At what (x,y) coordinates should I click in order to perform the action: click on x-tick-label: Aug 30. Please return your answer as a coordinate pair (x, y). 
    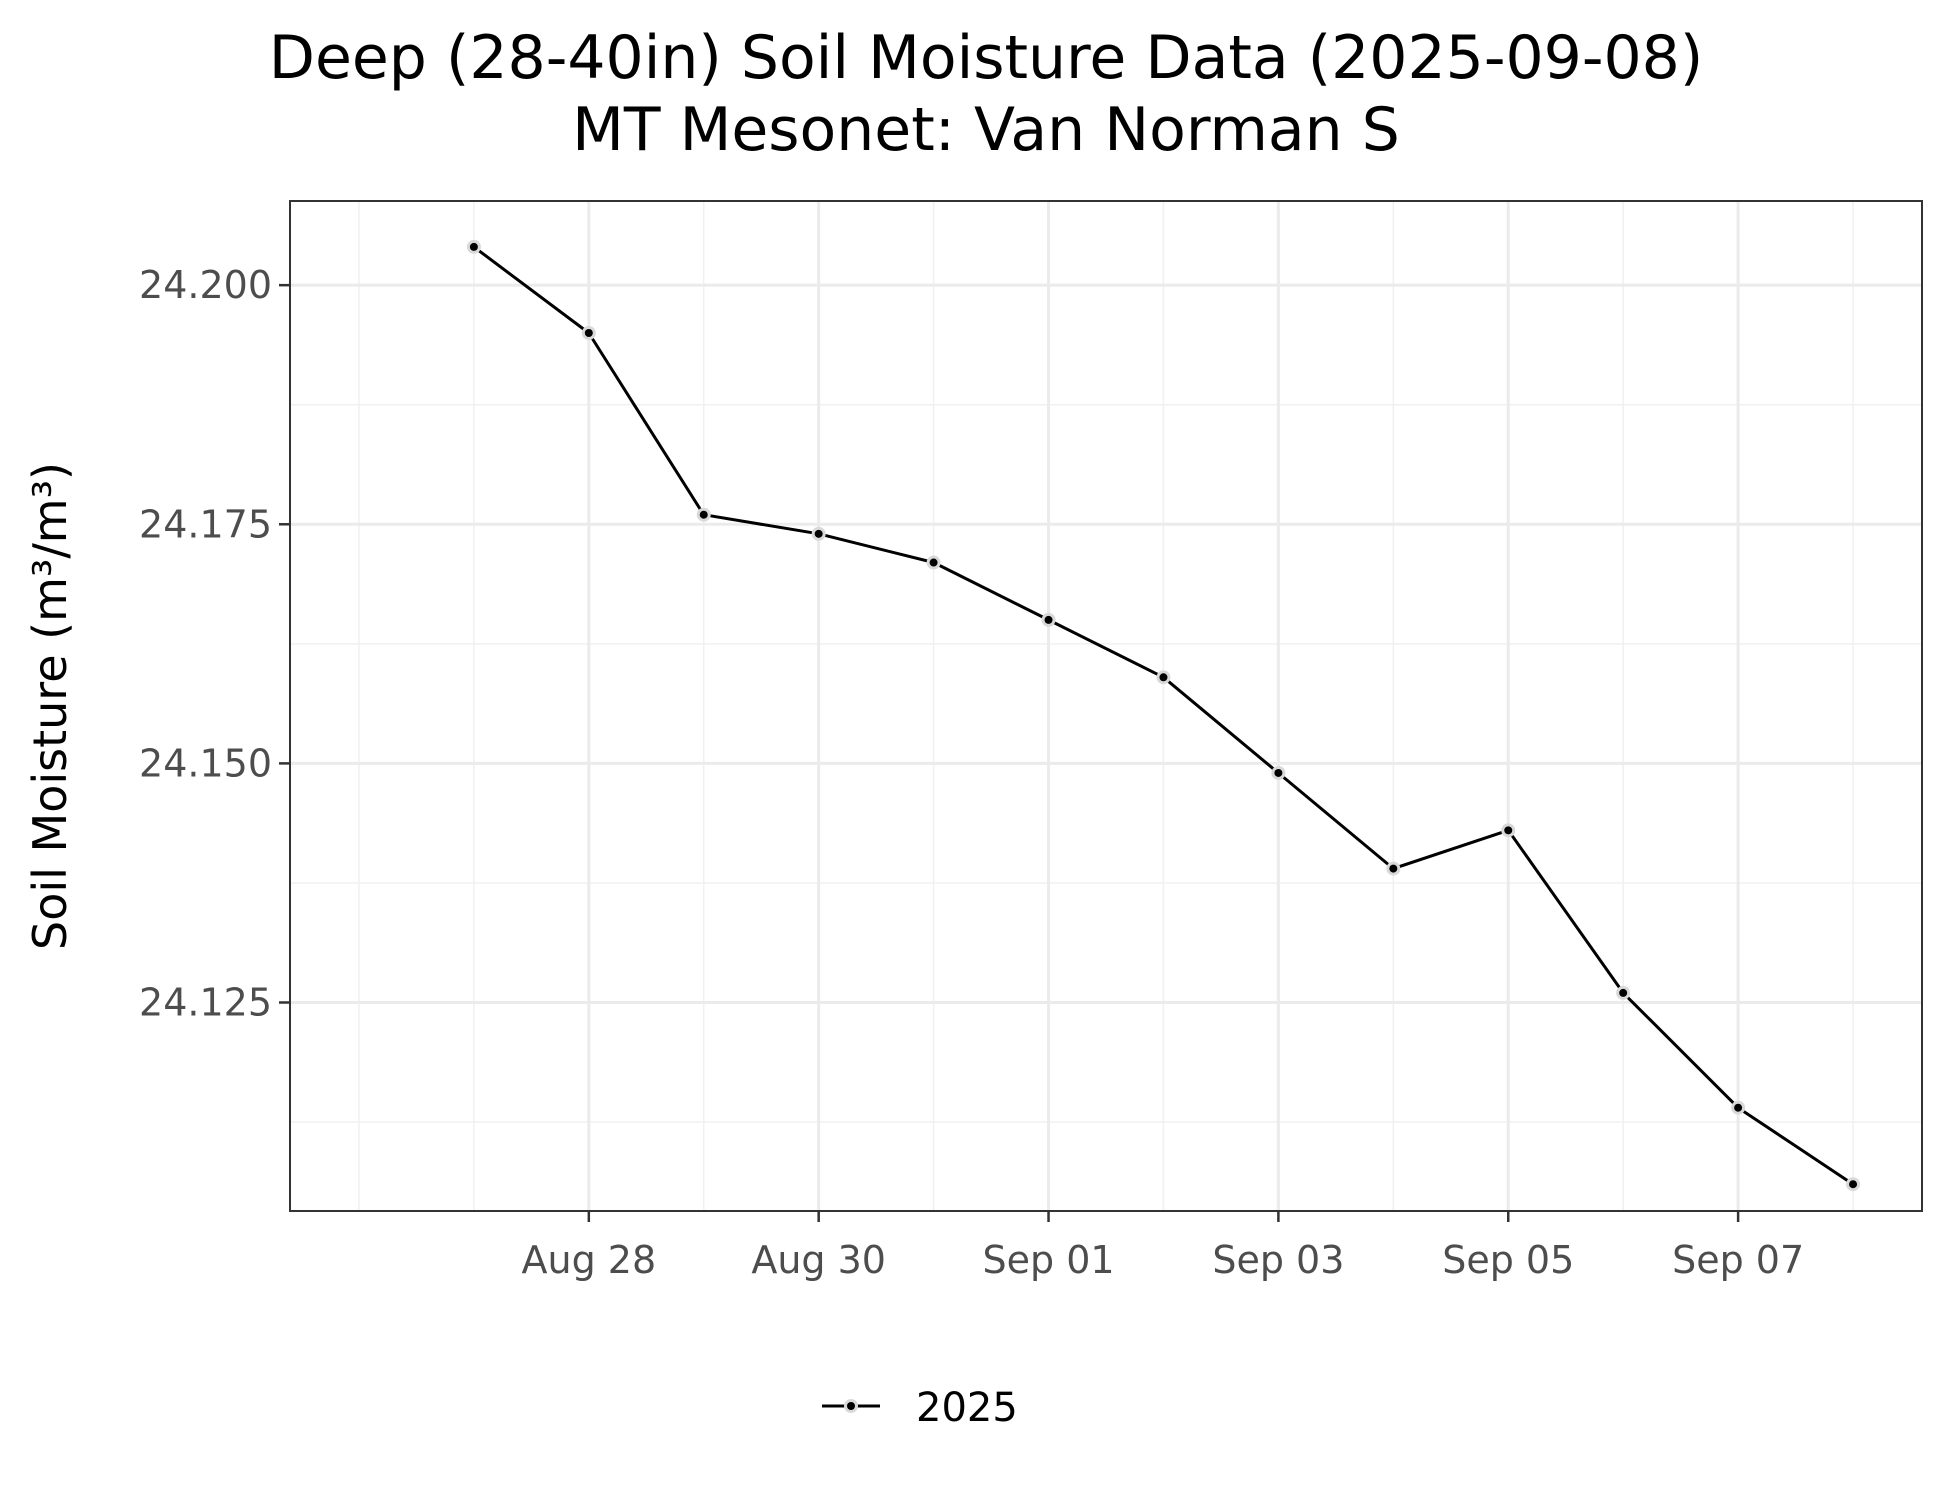
    Looking at the image, I should click on (818, 1260).